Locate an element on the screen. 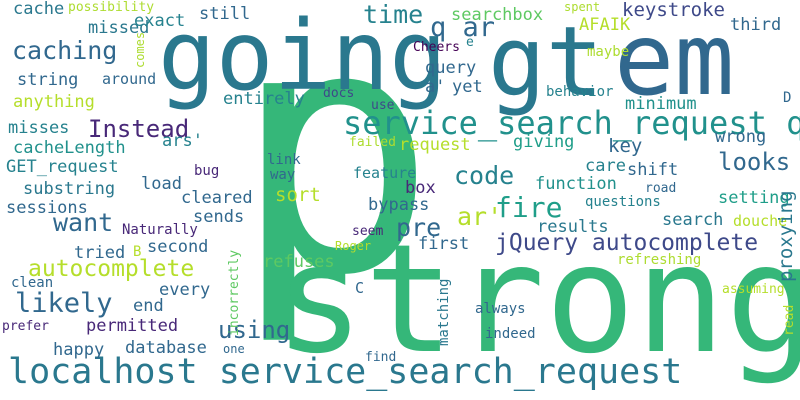 The width and height of the screenshot is (800, 400). word-first: first is located at coordinates (444, 244).